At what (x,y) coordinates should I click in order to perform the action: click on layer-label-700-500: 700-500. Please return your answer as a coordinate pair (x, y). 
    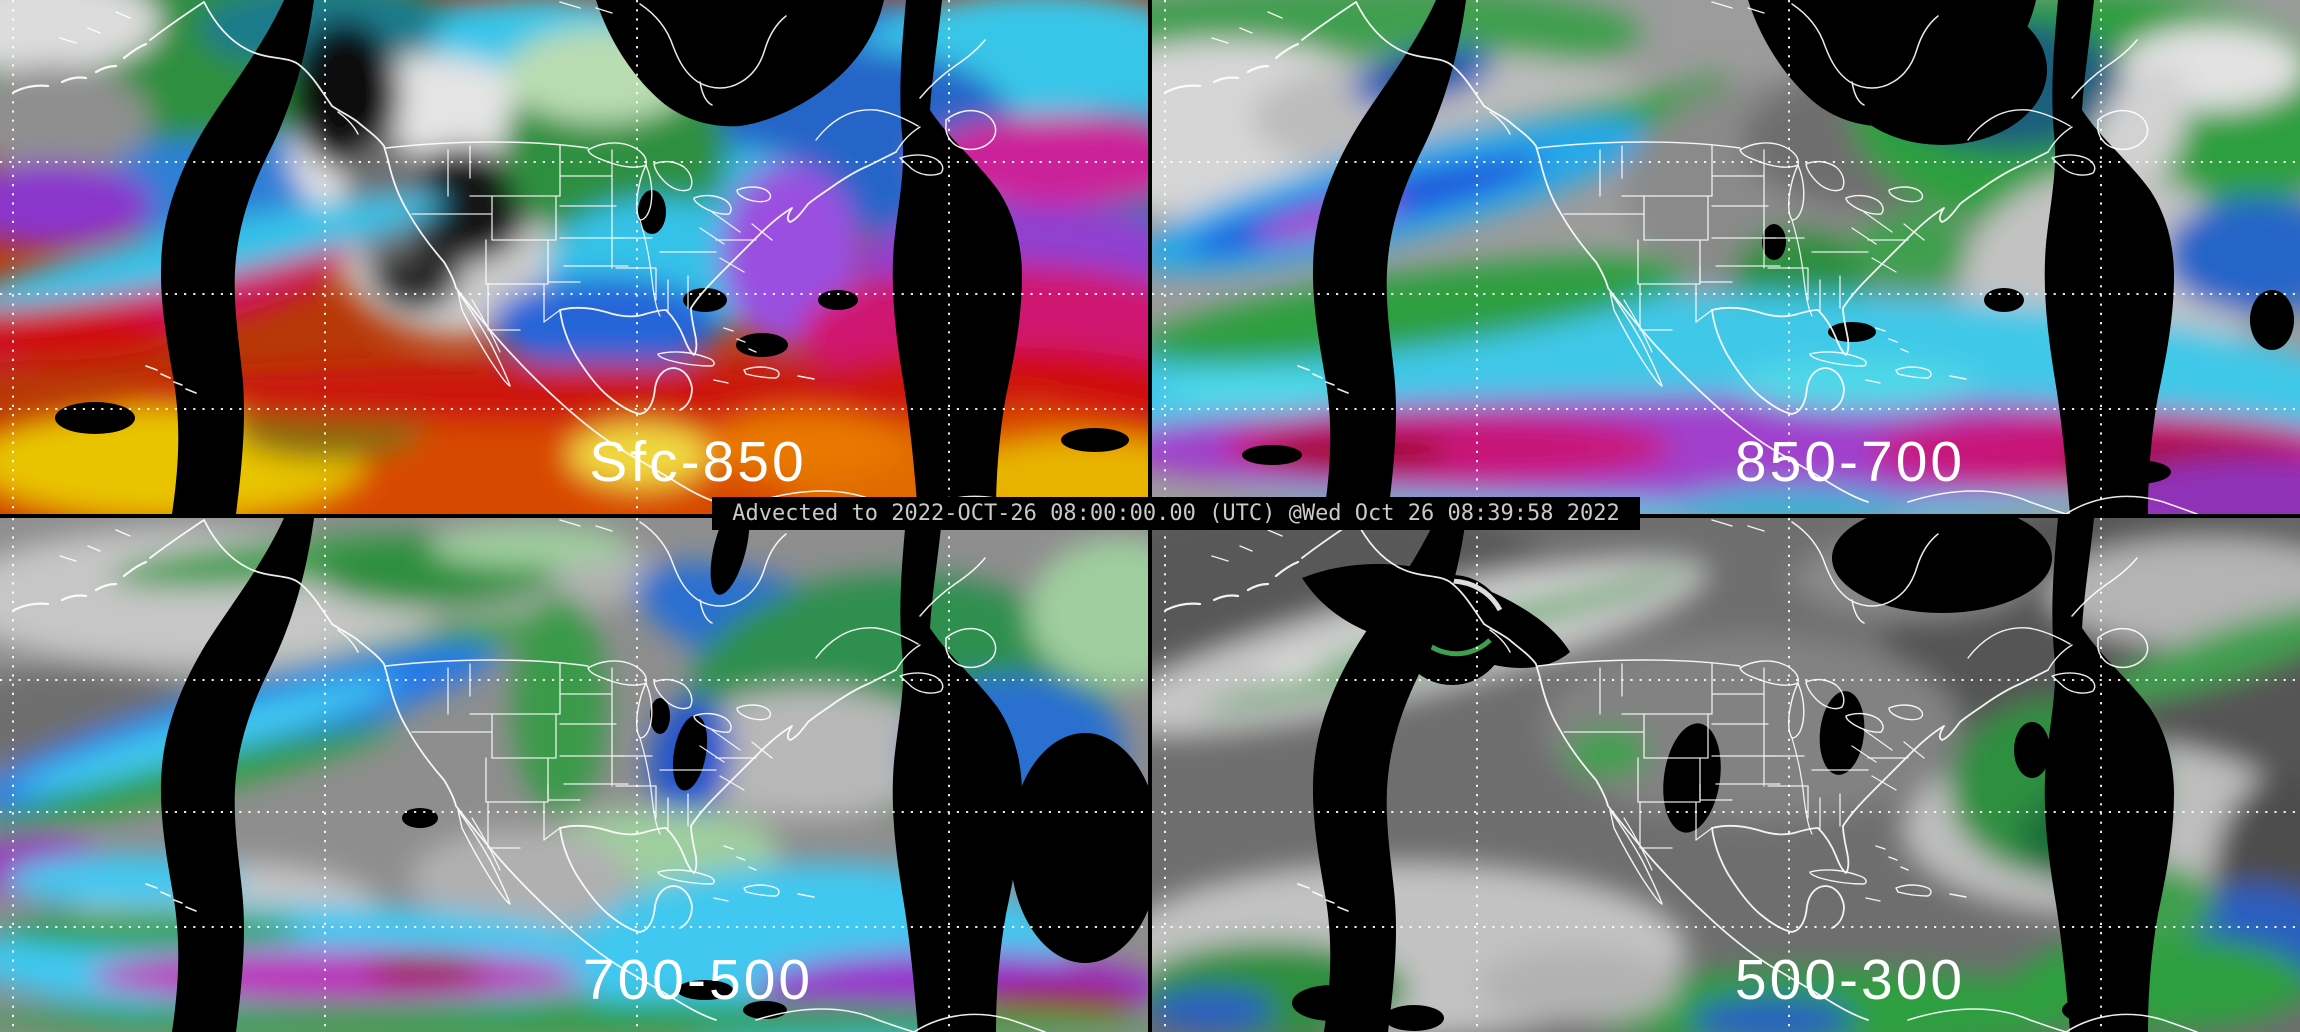
    Looking at the image, I should click on (698, 980).